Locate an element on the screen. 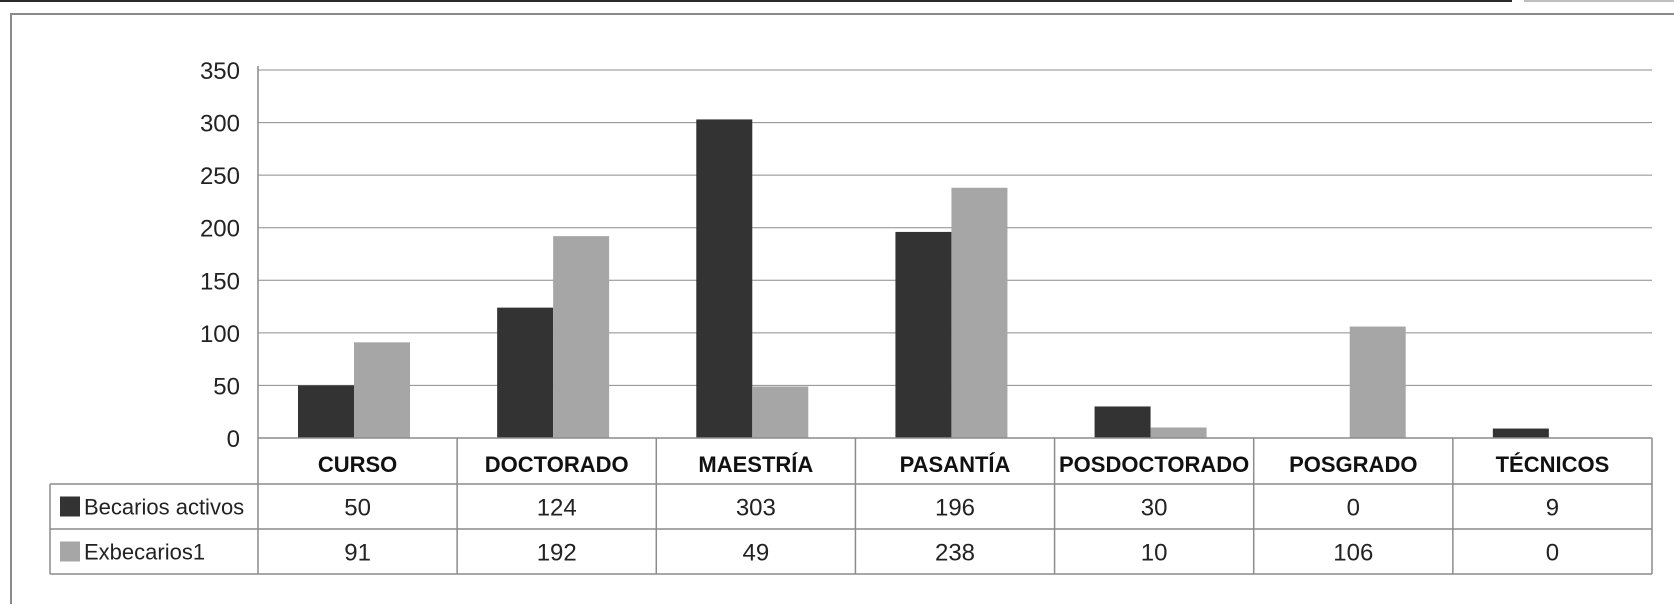  data-label: 124 is located at coordinates (557, 508).